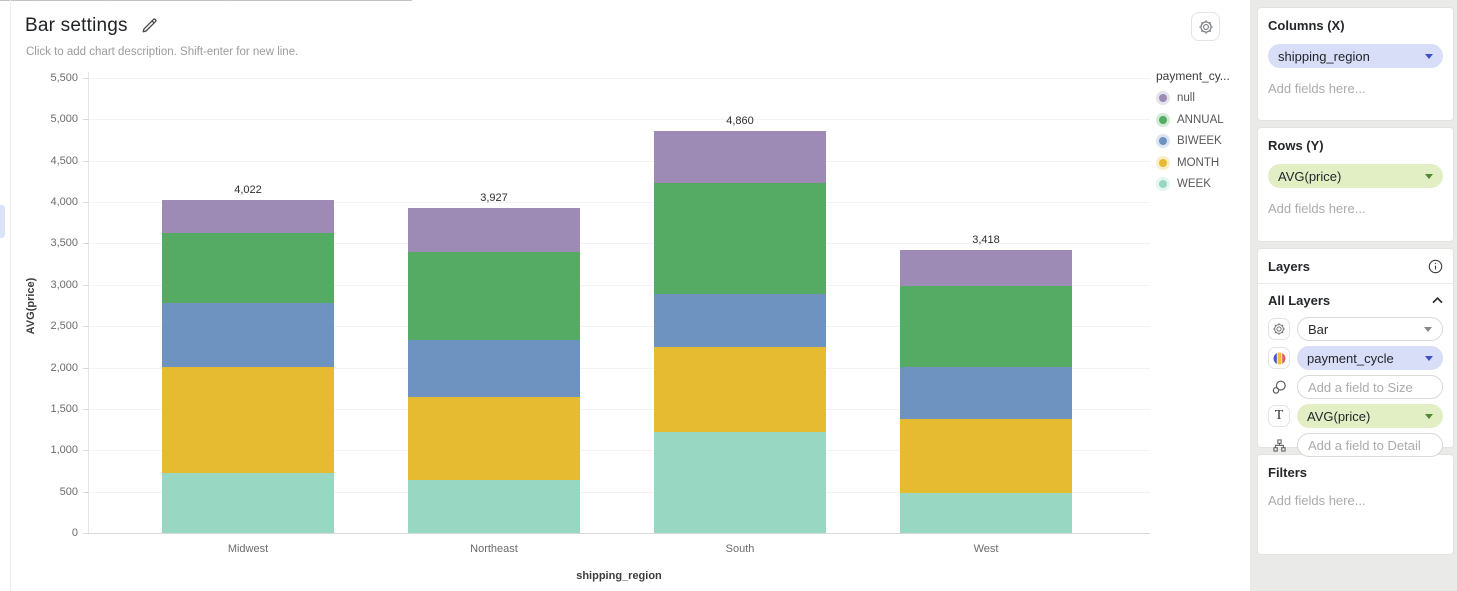  I want to click on gear-icon, so click(1205, 26).